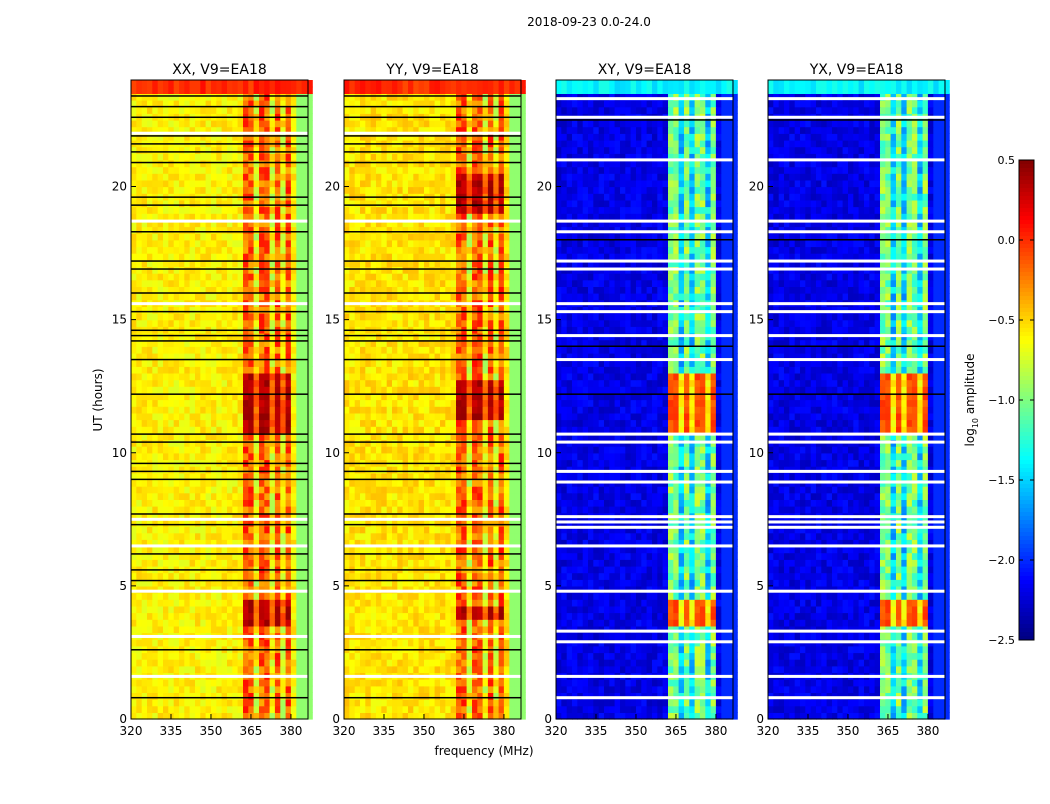  I want to click on flagged-row-black, so click(219, 205).